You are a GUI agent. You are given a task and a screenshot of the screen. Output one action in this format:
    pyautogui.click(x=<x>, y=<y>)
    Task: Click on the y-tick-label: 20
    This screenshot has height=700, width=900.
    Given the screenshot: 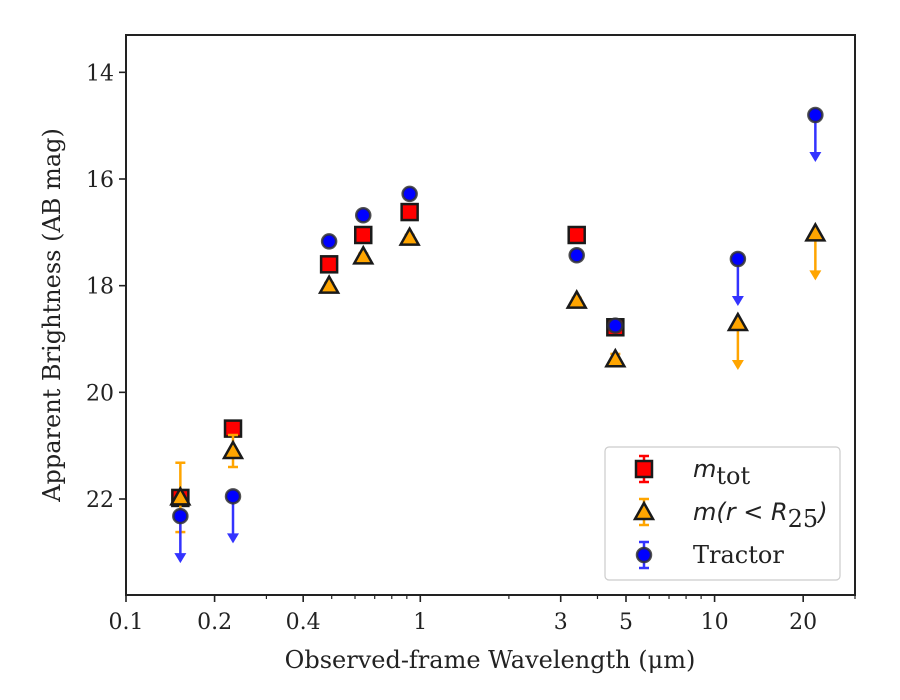 What is the action you would take?
    pyautogui.click(x=100, y=393)
    